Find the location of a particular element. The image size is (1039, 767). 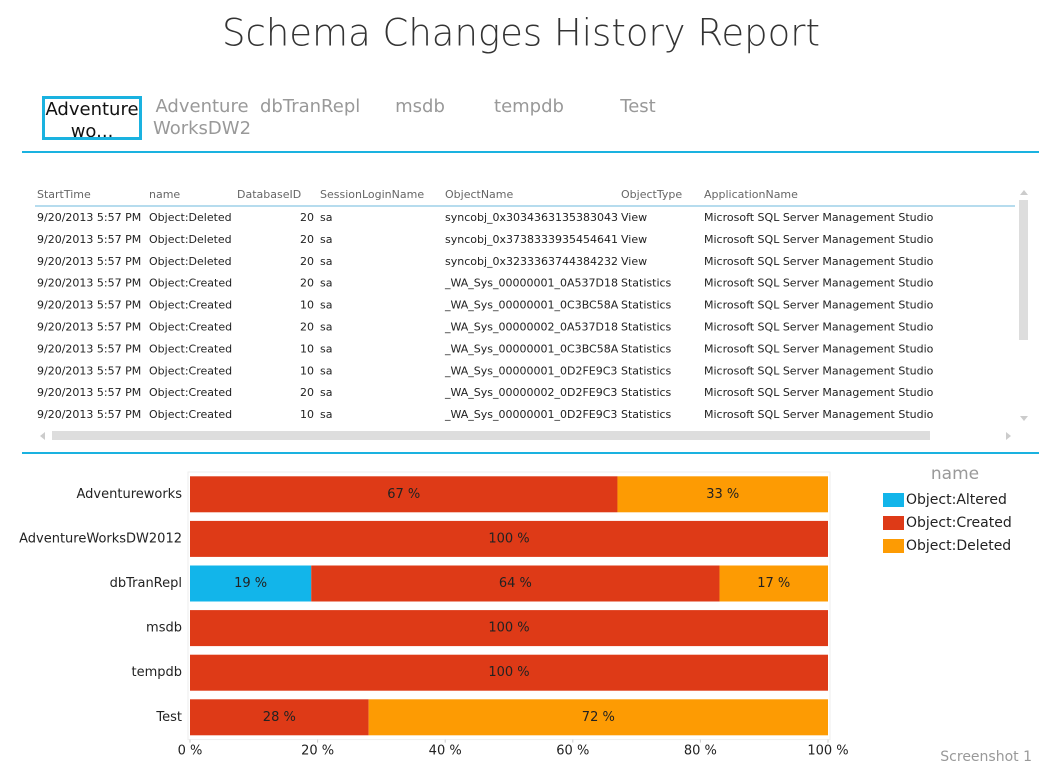

column-header: name is located at coordinates (164, 194).